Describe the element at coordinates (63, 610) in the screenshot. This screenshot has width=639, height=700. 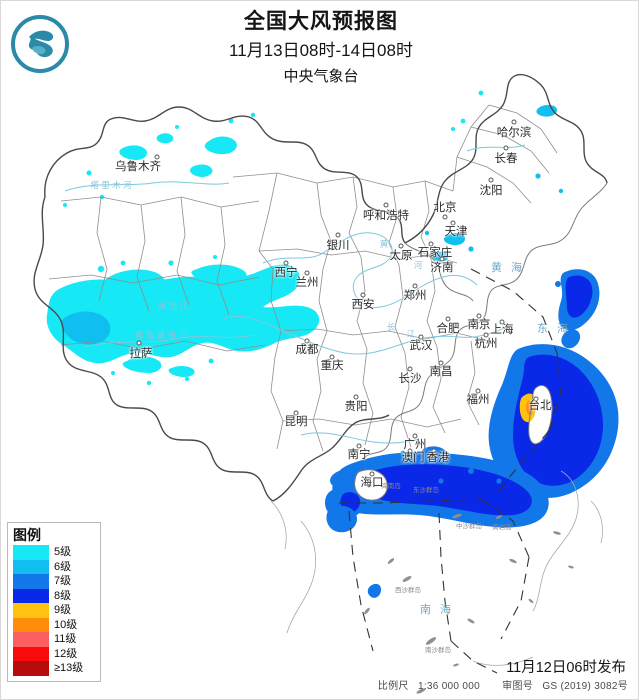
I see `legend-label: 9级` at that location.